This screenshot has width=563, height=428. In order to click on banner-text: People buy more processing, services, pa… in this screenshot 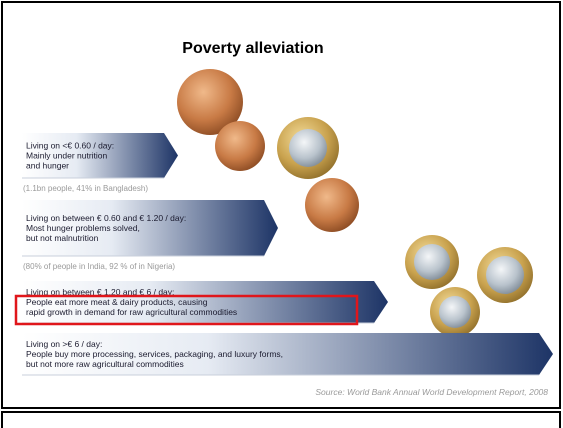, I will do `click(154, 354)`.